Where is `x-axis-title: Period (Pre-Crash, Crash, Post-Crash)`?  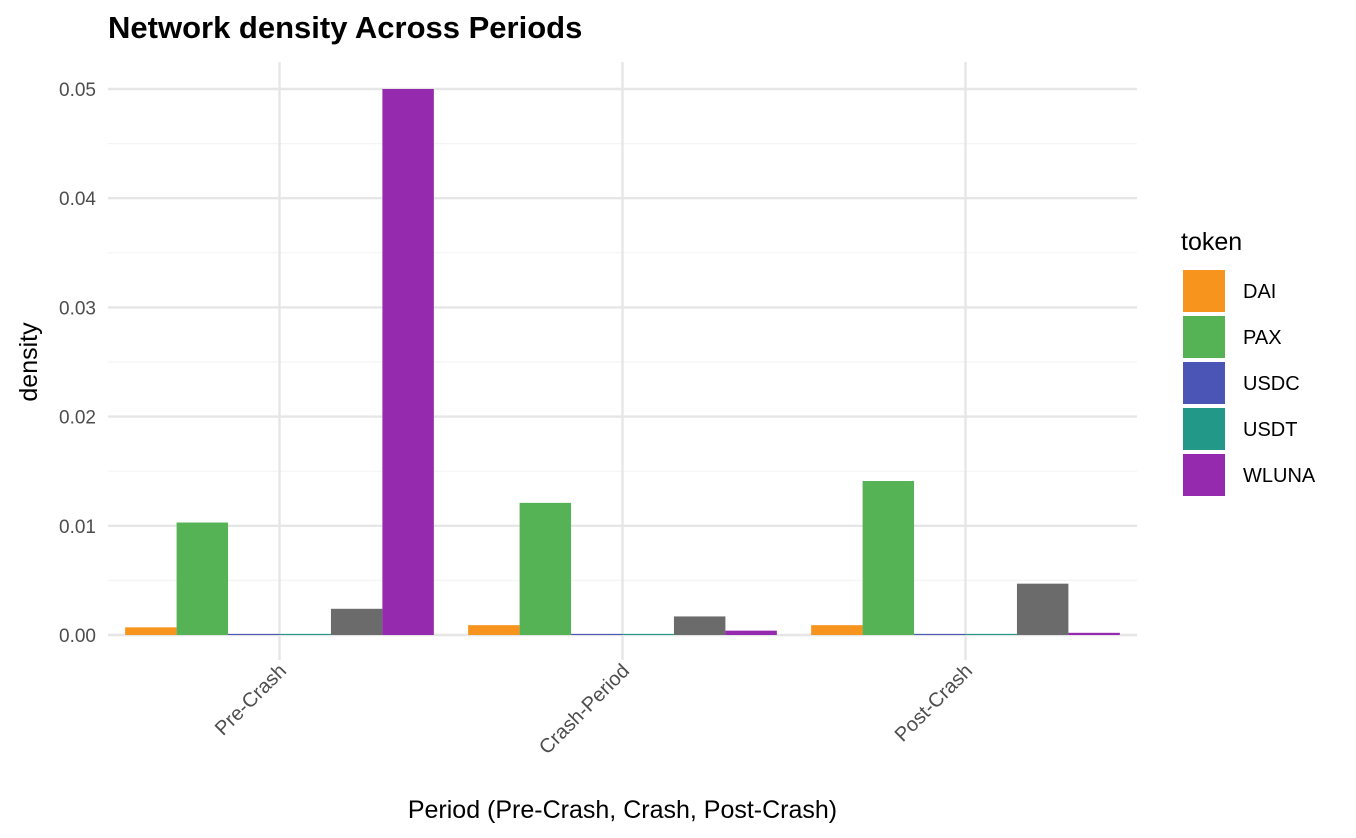
x-axis-title: Period (Pre-Crash, Crash, Post-Crash) is located at coordinates (622, 810).